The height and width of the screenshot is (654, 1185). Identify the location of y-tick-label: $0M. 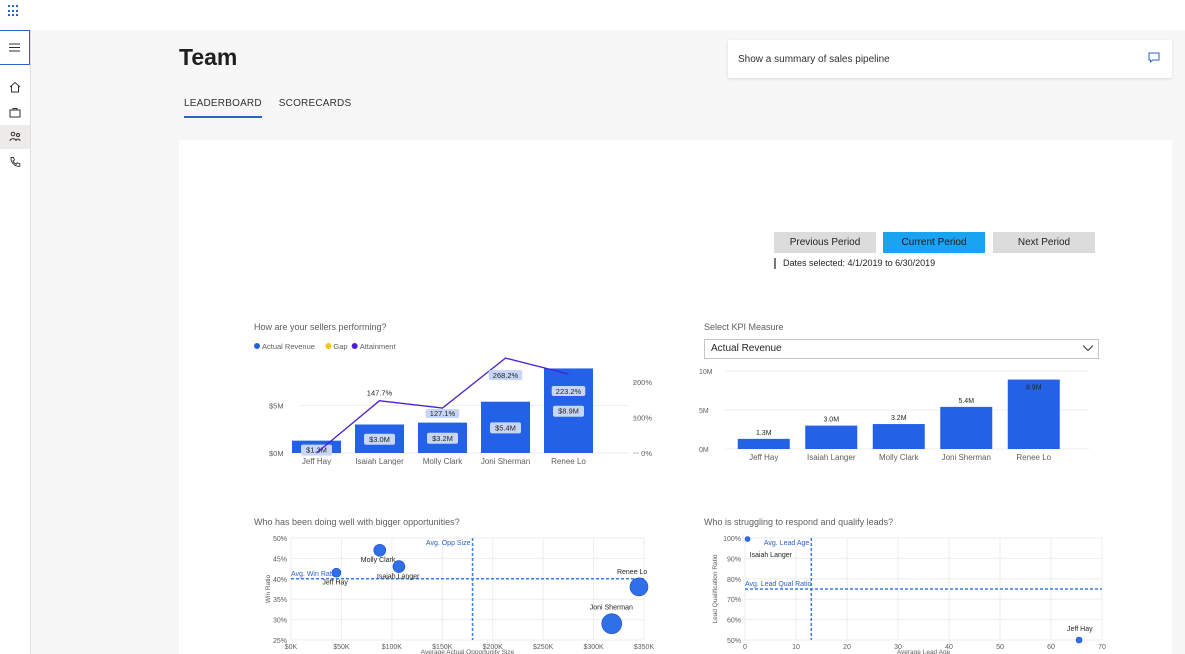
(276, 453).